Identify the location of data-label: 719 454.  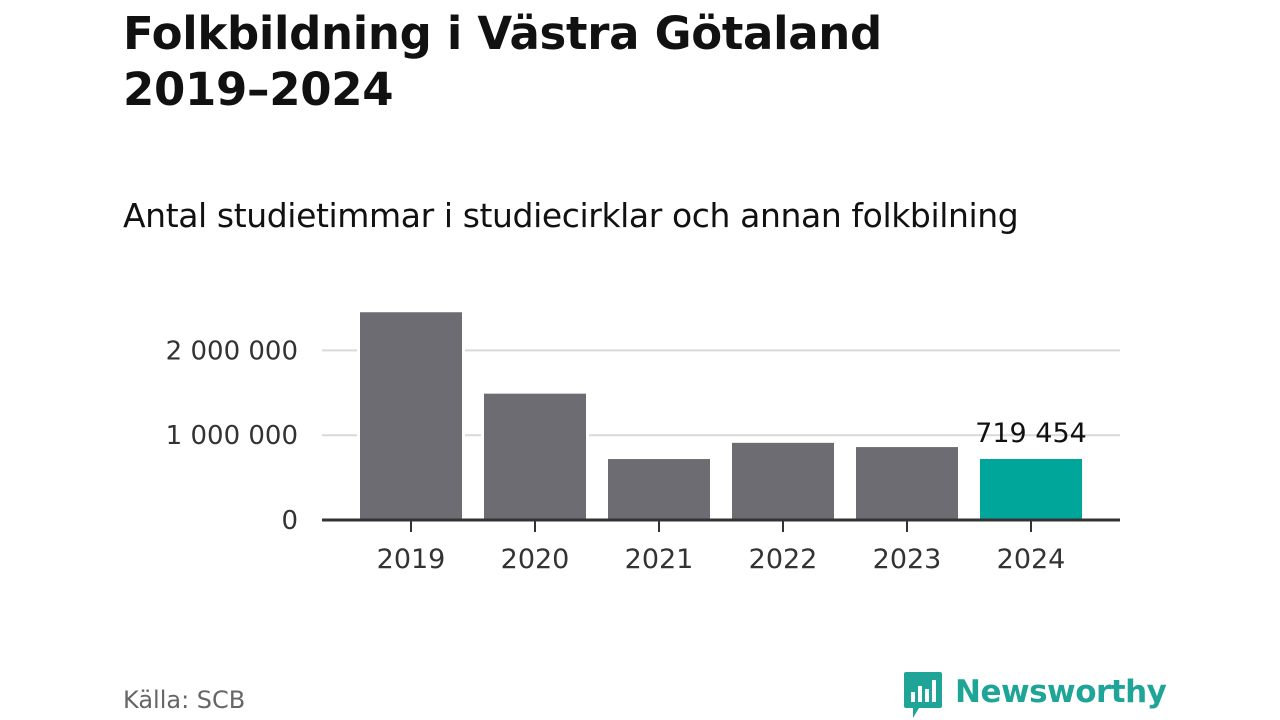
(1031, 433).